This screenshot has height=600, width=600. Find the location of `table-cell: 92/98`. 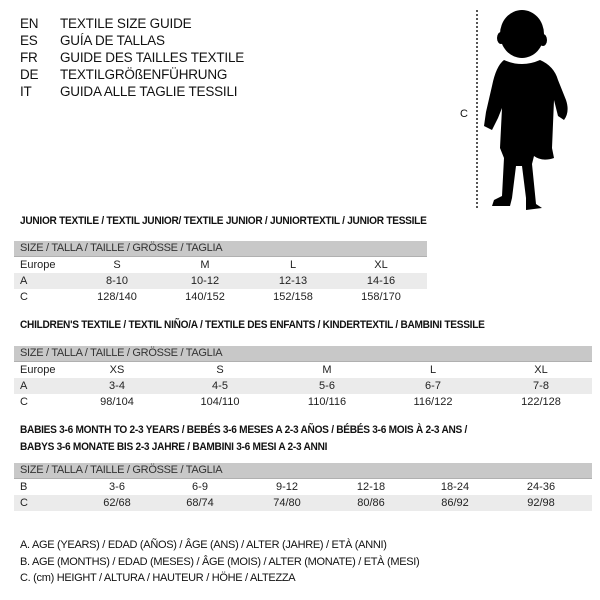

table-cell: 92/98 is located at coordinates (541, 503).